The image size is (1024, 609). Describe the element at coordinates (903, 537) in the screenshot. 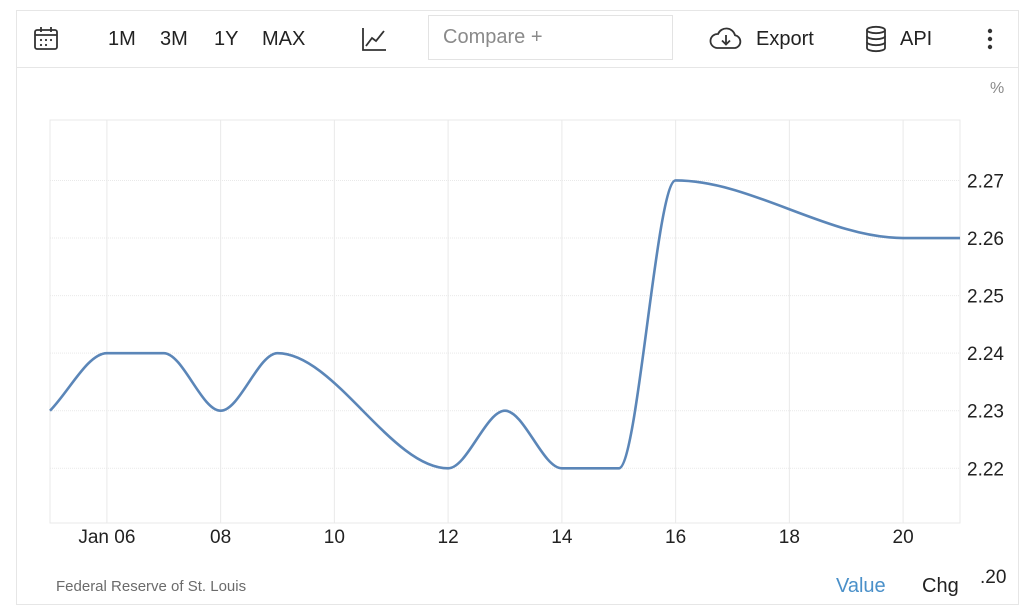

I see `x-tick-label: 20` at that location.